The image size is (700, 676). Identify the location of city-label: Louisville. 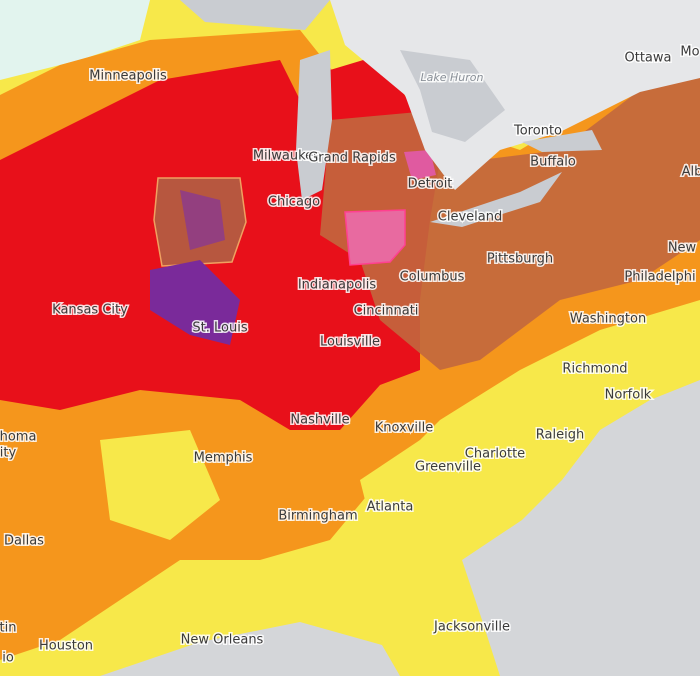
(350, 342).